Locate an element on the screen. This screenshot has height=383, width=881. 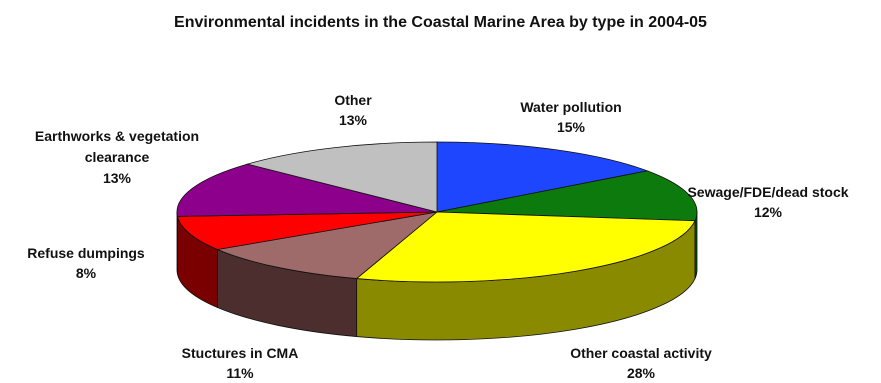
slice-value: 11% is located at coordinates (240, 373).